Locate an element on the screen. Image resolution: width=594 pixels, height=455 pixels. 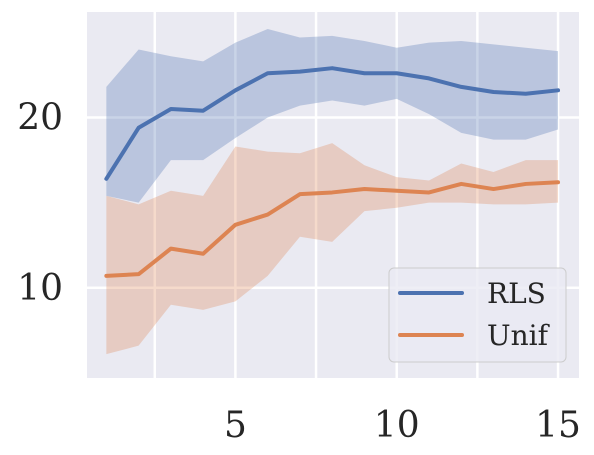
y-tick-label: 20 is located at coordinates (40, 118).